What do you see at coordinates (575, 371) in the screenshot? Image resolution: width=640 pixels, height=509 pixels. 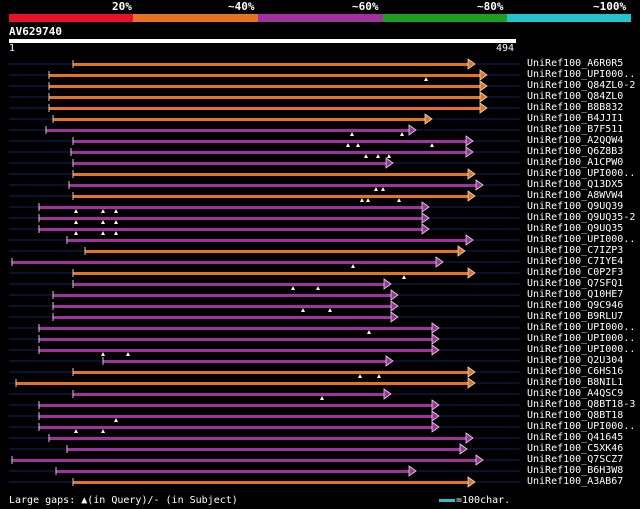 I see `hit-label: UniRef100_C6HS16` at bounding box center [575, 371].